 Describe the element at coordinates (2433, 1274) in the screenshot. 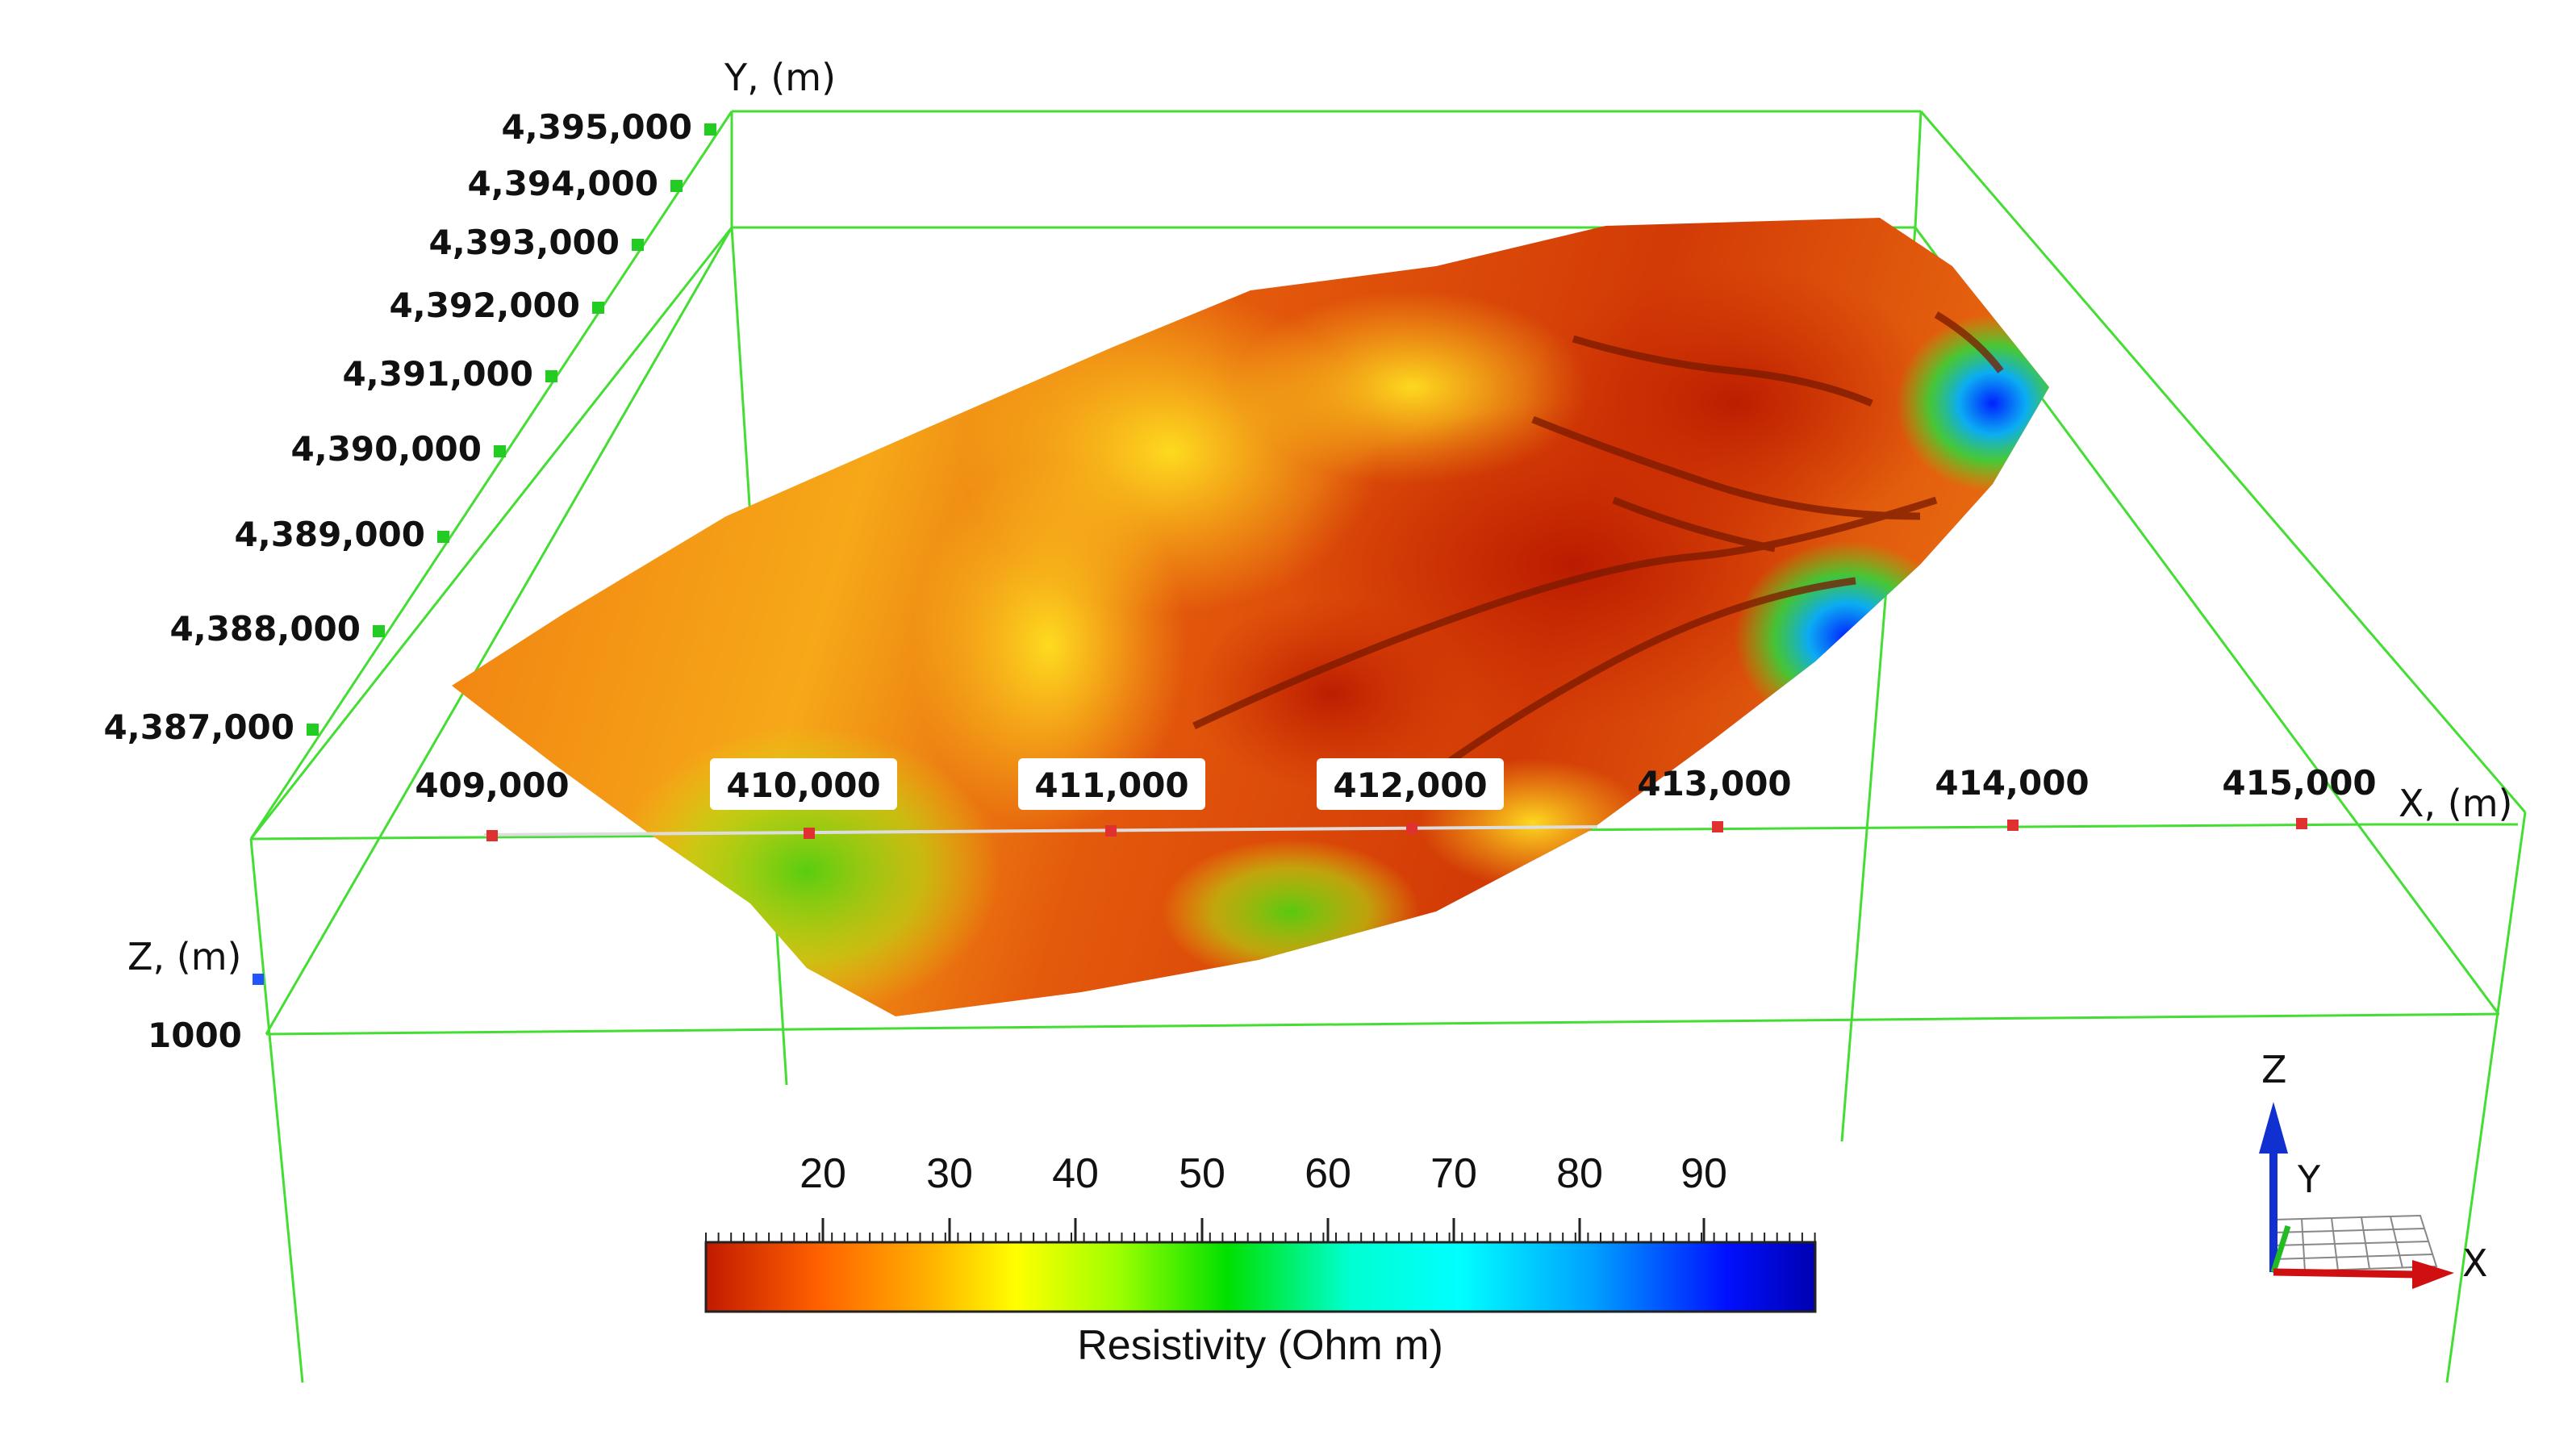

I see `triad-x-arrowhead` at that location.